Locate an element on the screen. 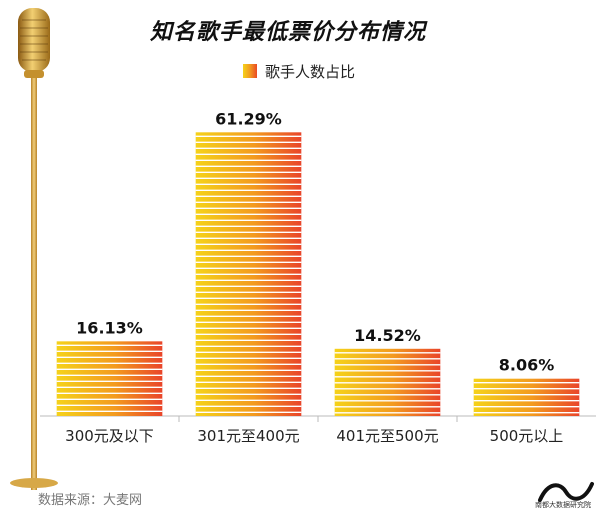  category-label: 301元至400元 is located at coordinates (248, 436).